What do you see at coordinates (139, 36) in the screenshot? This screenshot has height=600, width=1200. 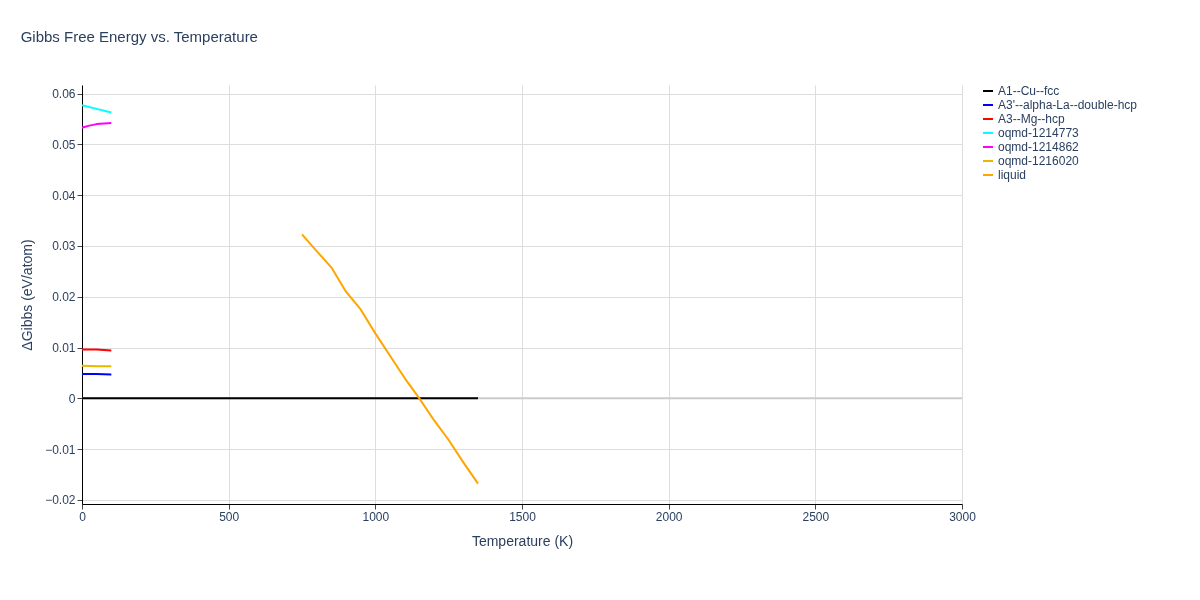 I see `chart-title: Gibbs Free Energy vs. Temperature` at bounding box center [139, 36].